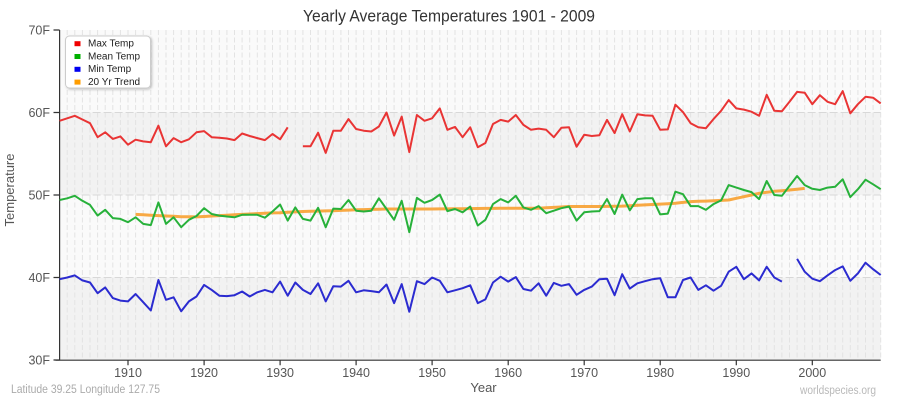  Describe the element at coordinates (736, 373) in the screenshot. I see `svg-text: 1990` at that location.